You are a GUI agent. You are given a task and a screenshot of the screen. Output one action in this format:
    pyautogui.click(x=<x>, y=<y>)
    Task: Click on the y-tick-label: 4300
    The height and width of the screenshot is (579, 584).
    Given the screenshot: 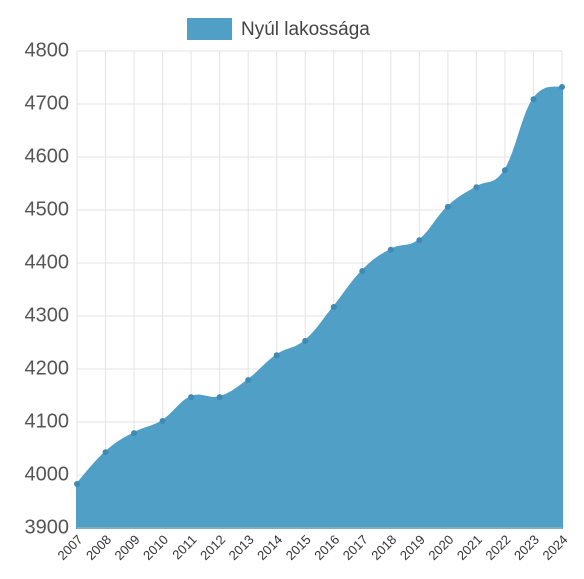 What is the action you would take?
    pyautogui.click(x=47, y=315)
    